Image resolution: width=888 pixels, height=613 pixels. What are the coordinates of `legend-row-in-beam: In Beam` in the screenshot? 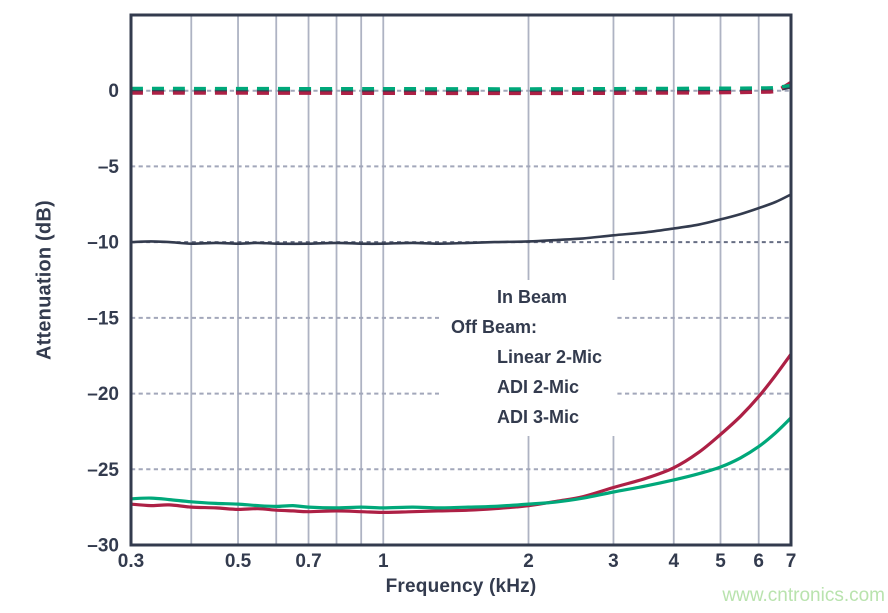 It's located at (524, 297).